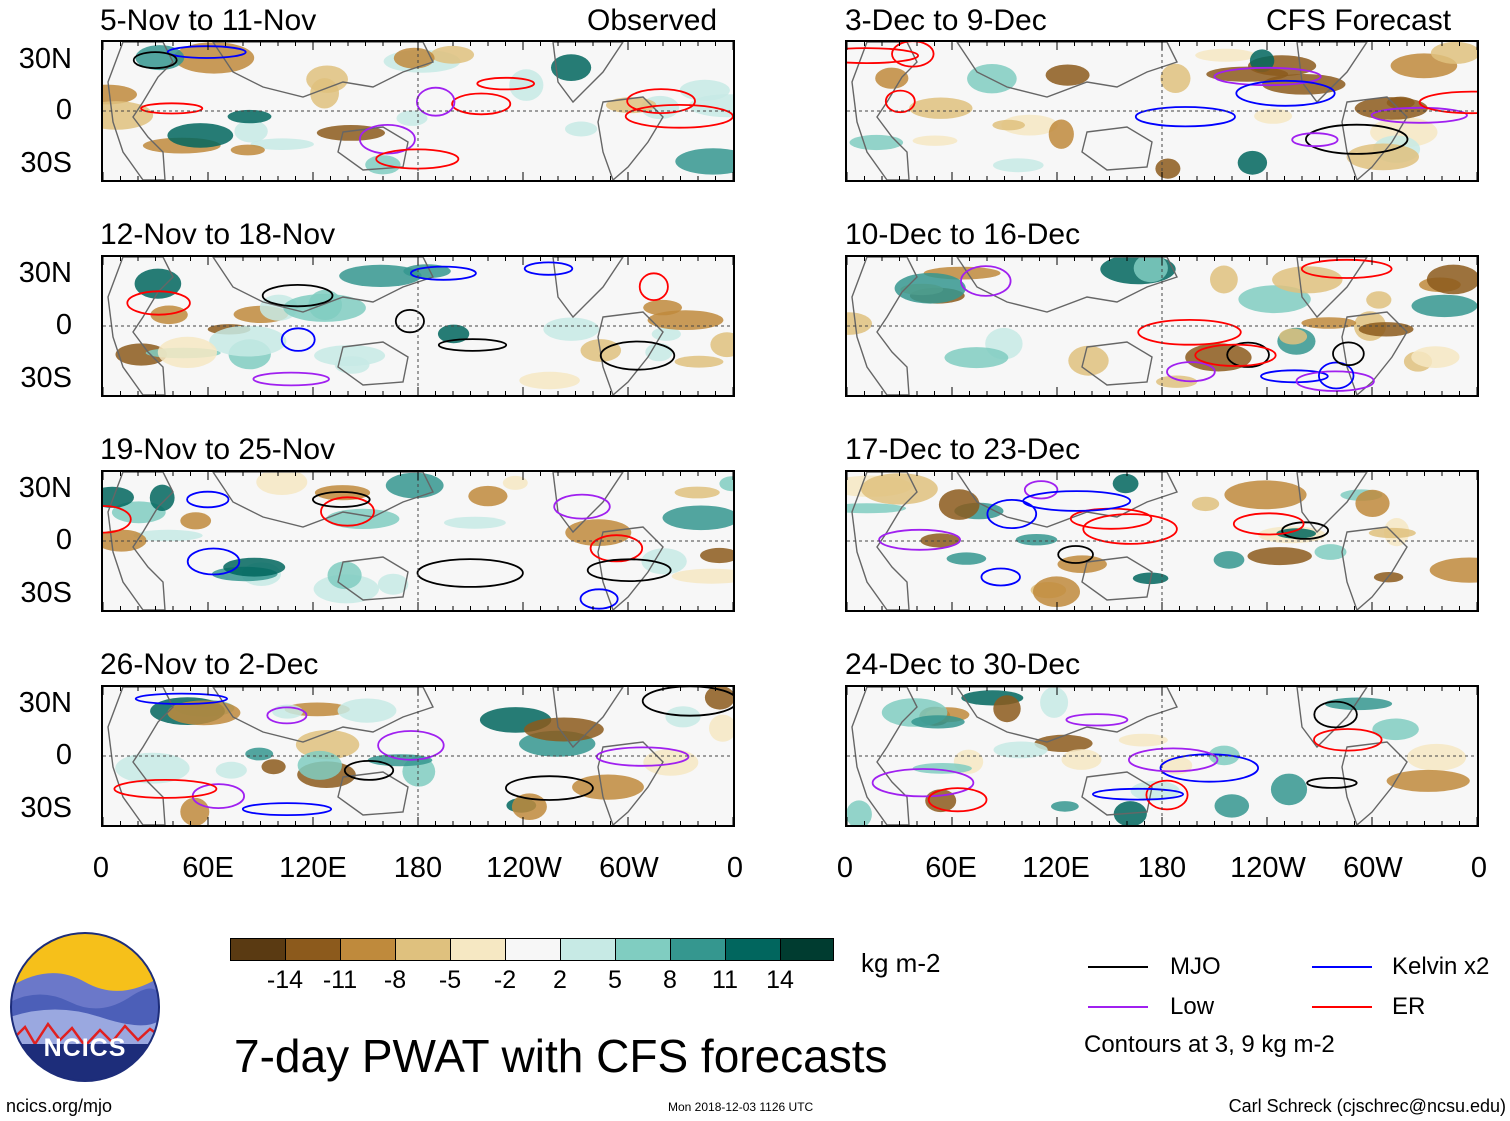  What do you see at coordinates (450, 980) in the screenshot?
I see `colorbar-tick: -5` at bounding box center [450, 980].